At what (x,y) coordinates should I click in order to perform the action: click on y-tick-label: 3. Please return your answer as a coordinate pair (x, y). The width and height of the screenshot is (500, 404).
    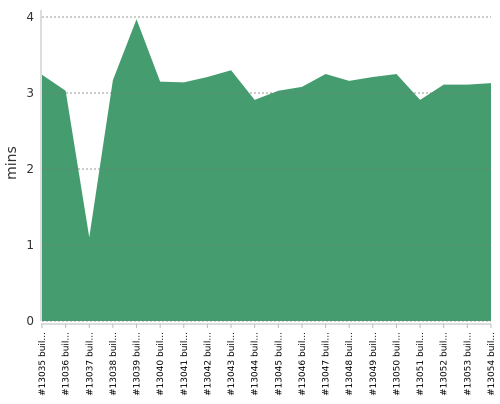
    Looking at the image, I should click on (30, 93).